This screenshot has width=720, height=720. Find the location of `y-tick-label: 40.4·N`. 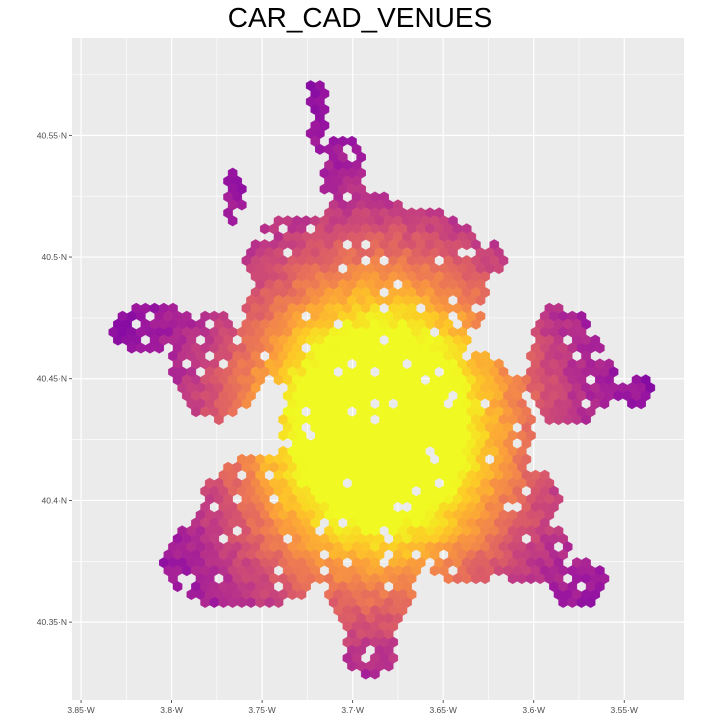

y-tick-label: 40.4·N is located at coordinates (54, 500).